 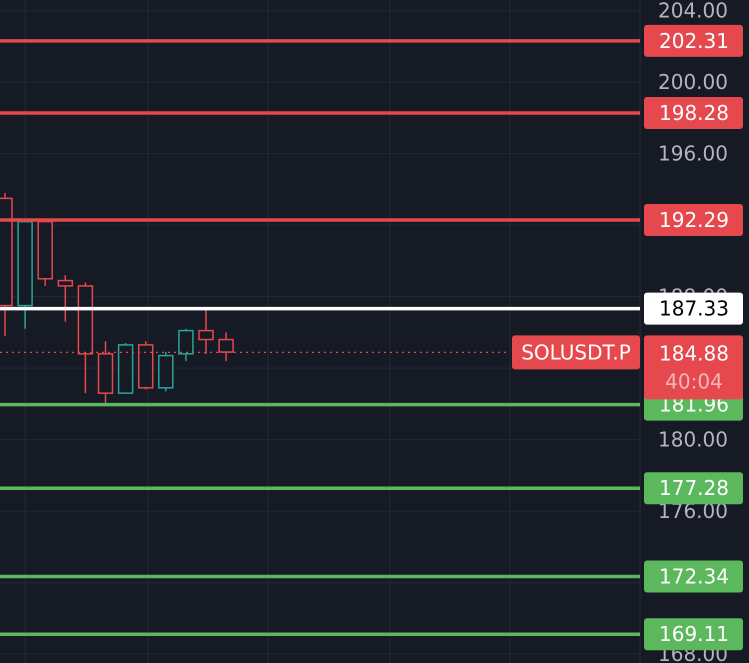 I want to click on price-line-label: 172.34, so click(x=694, y=577).